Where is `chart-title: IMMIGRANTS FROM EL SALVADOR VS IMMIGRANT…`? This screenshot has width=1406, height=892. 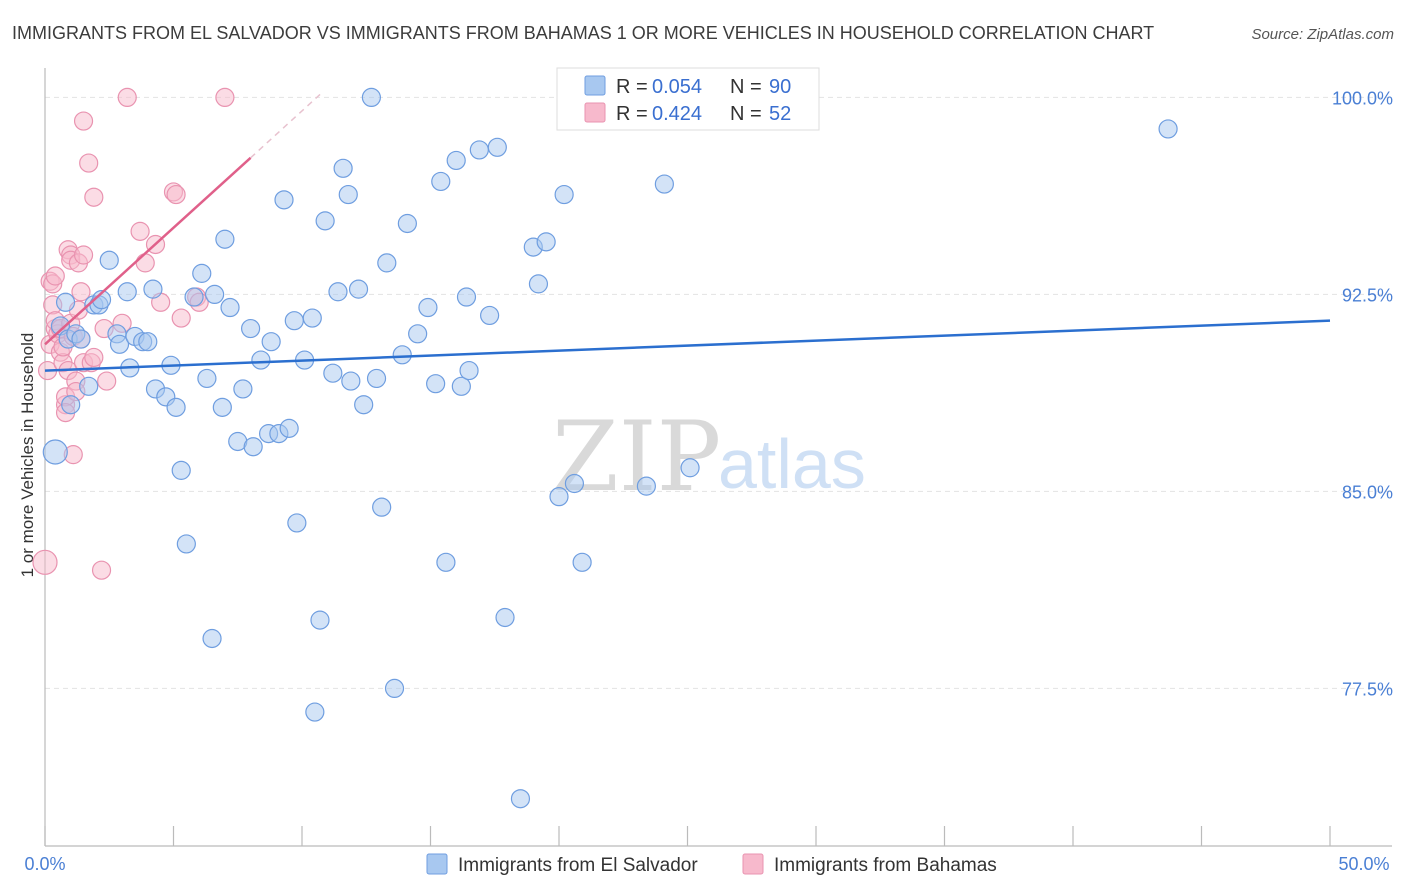
chart-title: IMMIGRANTS FROM EL SALVADOR VS IMMIGRANT… is located at coordinates (583, 33).